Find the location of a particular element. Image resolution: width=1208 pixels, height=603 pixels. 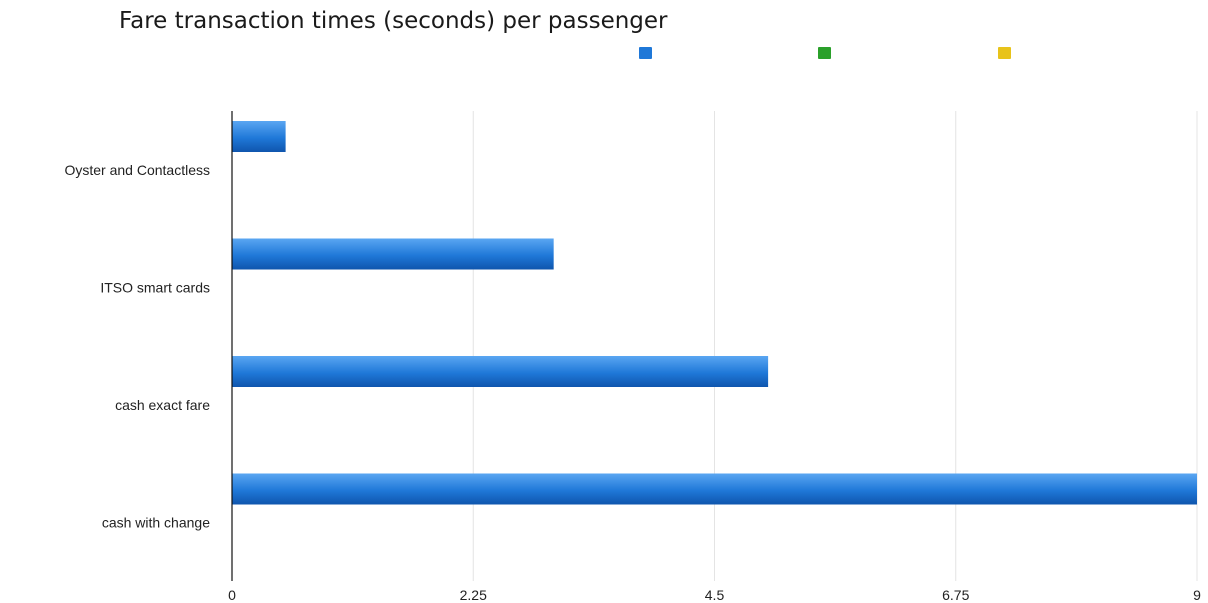

category-label: cash with change is located at coordinates (156, 522).